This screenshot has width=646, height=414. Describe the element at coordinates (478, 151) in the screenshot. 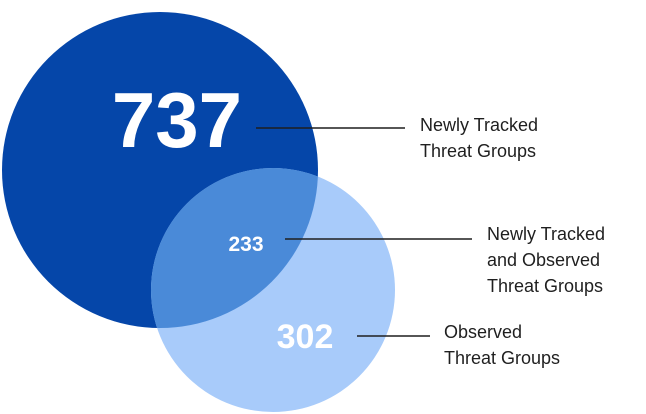

I see `newly-tracked-label-line-2: Threat Groups` at that location.